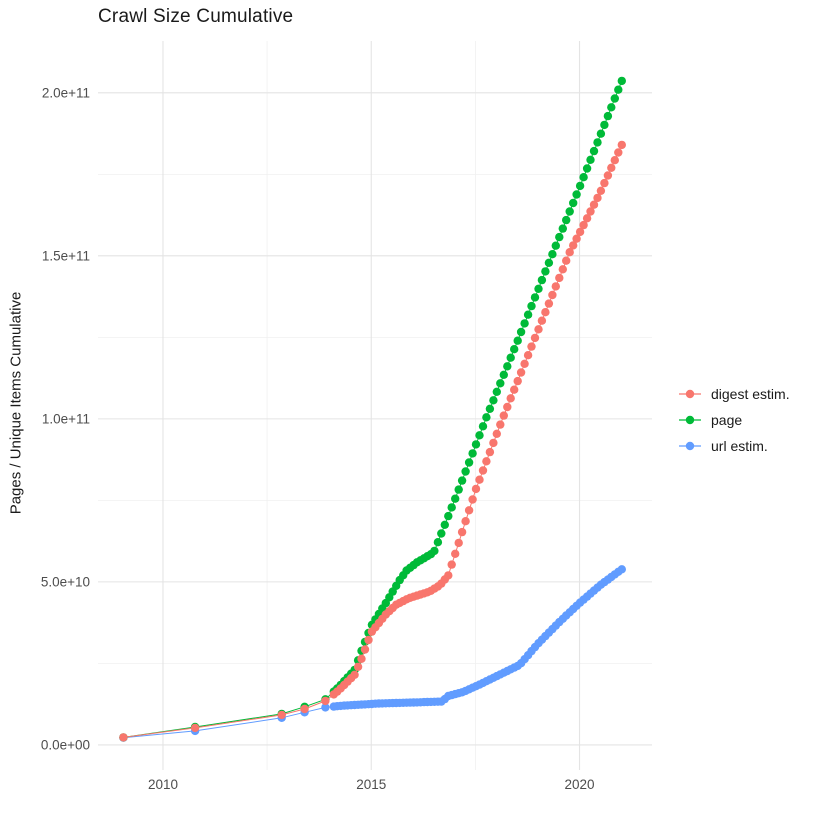 The height and width of the screenshot is (827, 826). Describe the element at coordinates (690, 446) in the screenshot. I see `legend-key-url-estim-icon` at that location.